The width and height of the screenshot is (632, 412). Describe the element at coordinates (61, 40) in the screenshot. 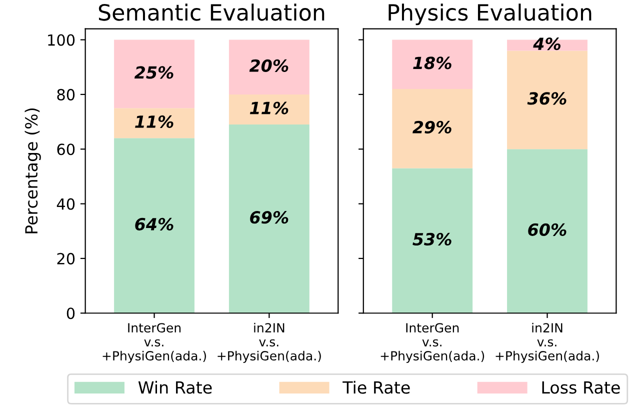

I see `y-tick-label: 100` at that location.